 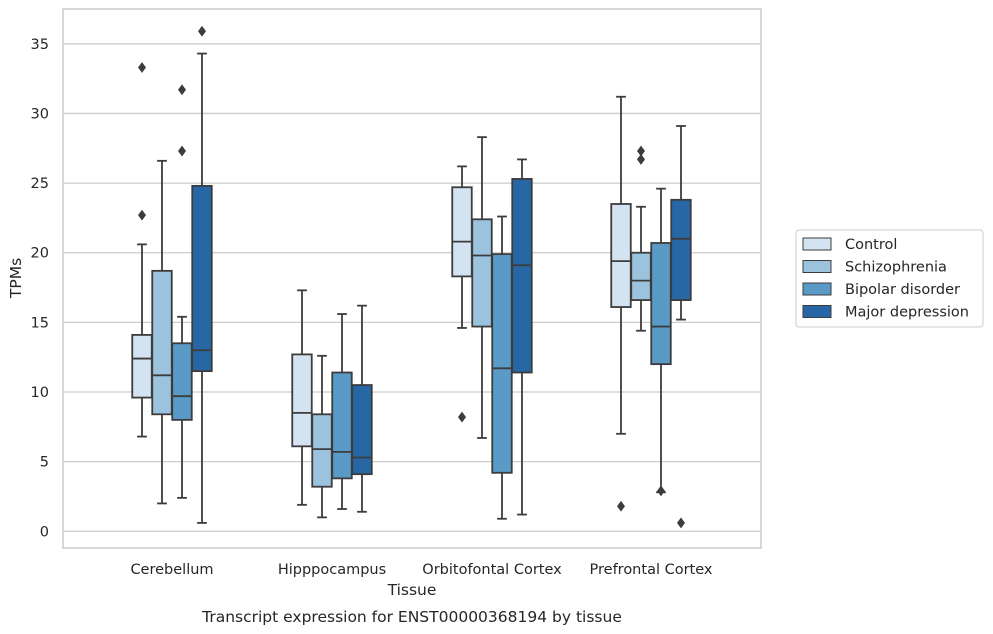 I want to click on legend-label: Bipolar disorder, so click(x=902, y=290).